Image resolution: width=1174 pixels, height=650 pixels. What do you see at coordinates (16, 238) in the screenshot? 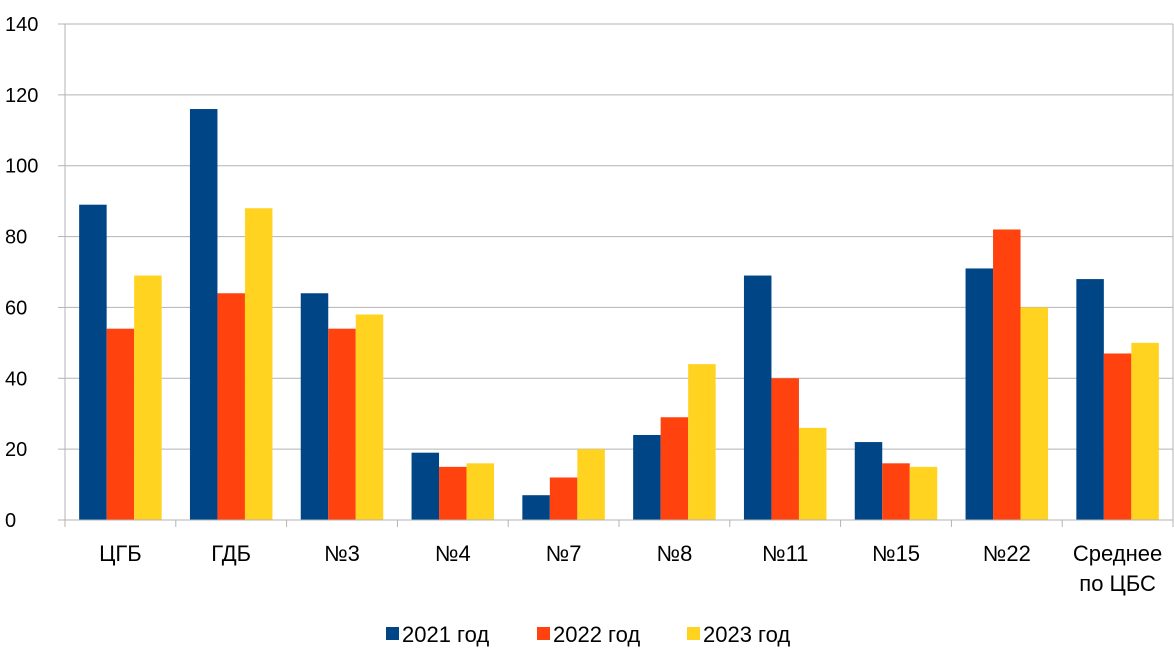
I see `y-tick-label: 80` at bounding box center [16, 238].